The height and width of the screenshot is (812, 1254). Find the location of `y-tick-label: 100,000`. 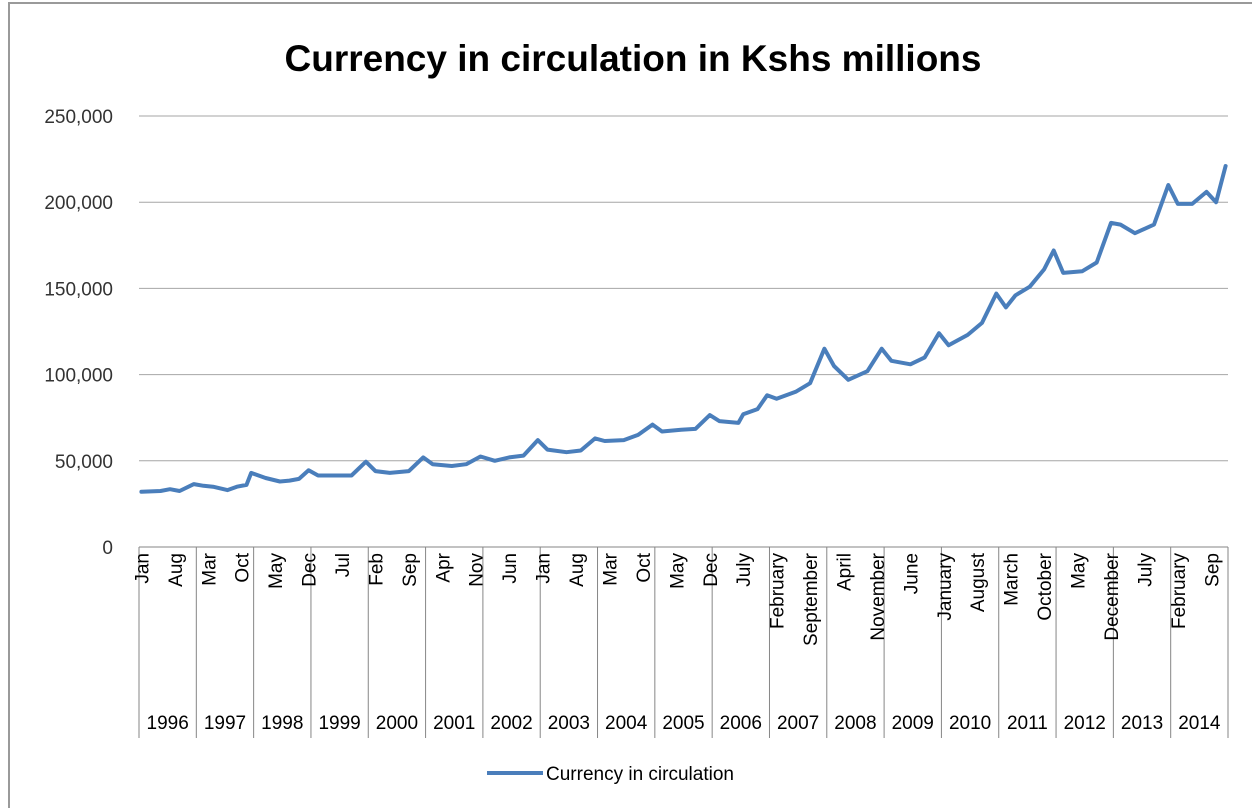

y-tick-label: 100,000 is located at coordinates (78, 376).